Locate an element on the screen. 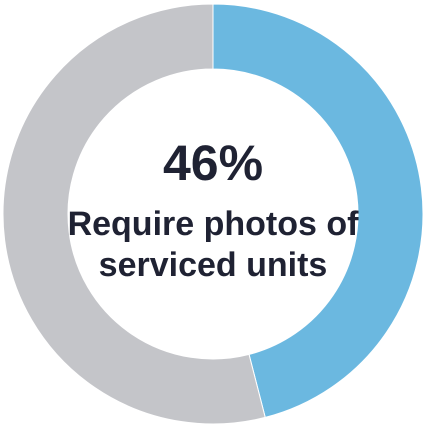 The height and width of the screenshot is (428, 426). text: 46% is located at coordinates (213, 163).